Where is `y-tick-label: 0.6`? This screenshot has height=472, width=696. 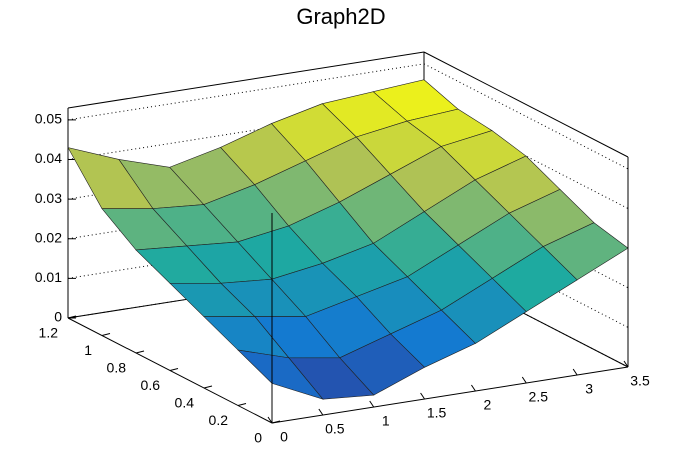
y-tick-label: 0.6 is located at coordinates (151, 385).